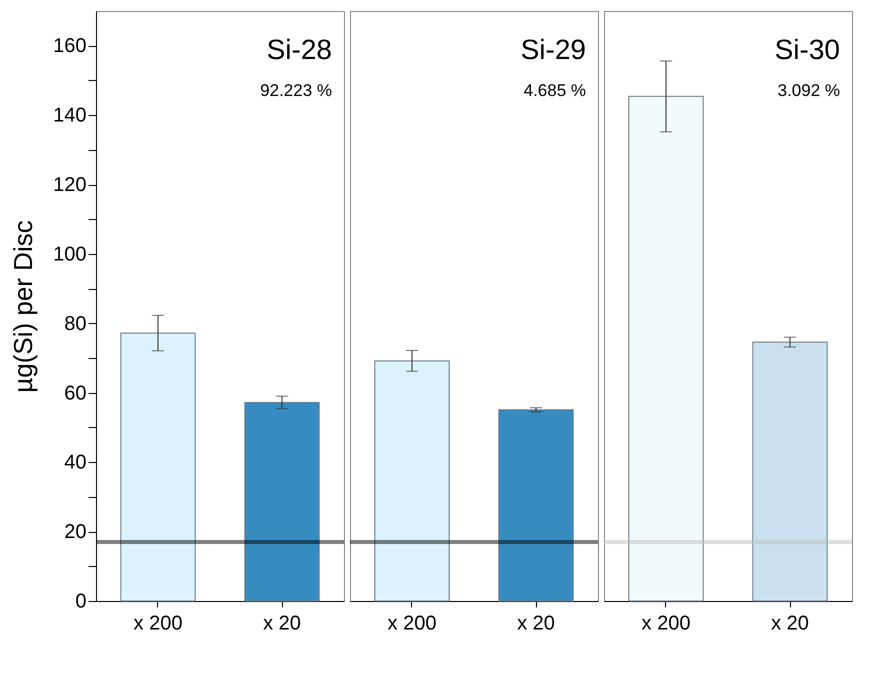  What do you see at coordinates (69, 46) in the screenshot?
I see `y-tick-label: 160` at bounding box center [69, 46].